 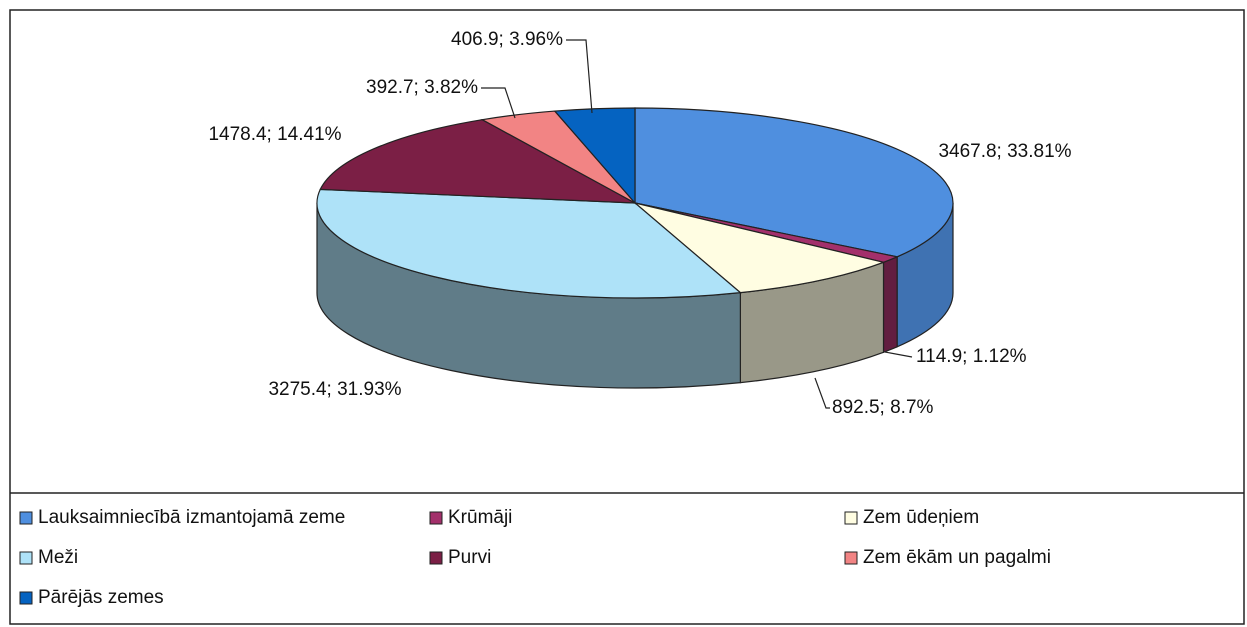 I want to click on legend-label: Meži, so click(x=58, y=557).